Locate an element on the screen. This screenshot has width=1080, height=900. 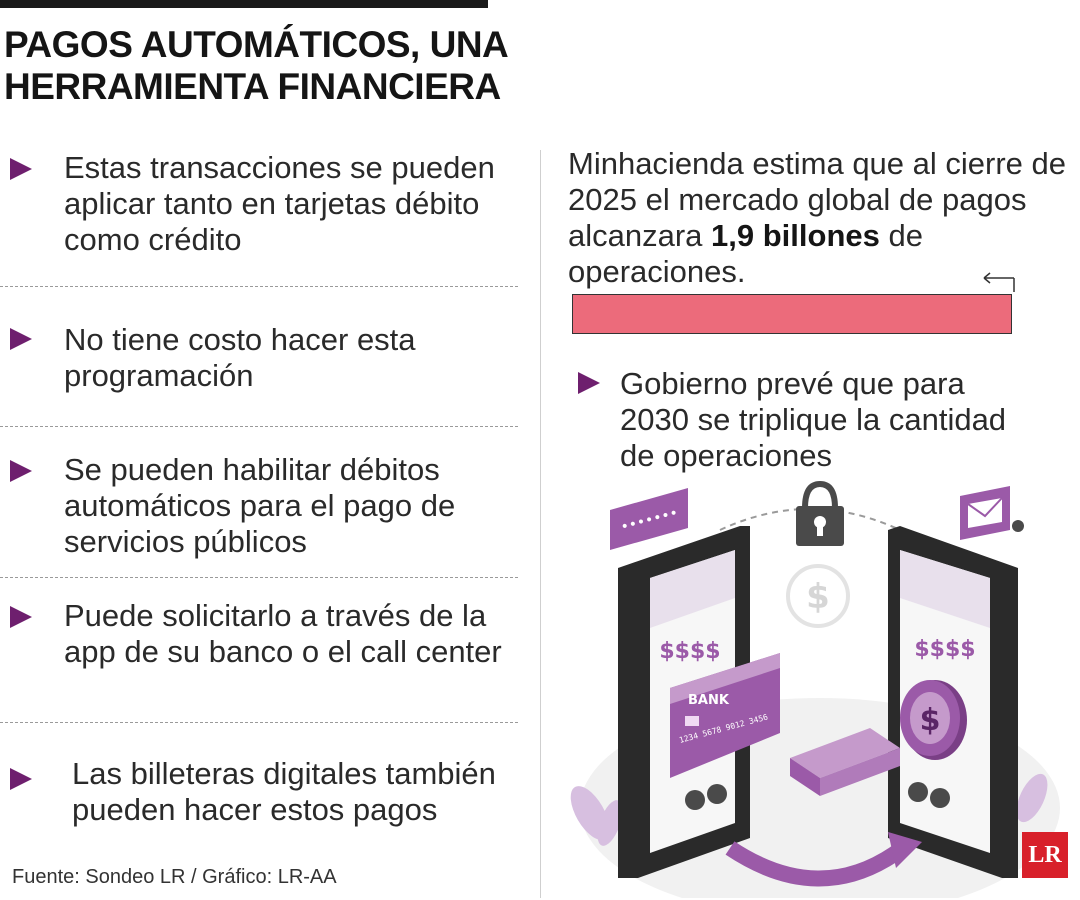
estimate-text-after: de operaciones. is located at coordinates (745, 253).